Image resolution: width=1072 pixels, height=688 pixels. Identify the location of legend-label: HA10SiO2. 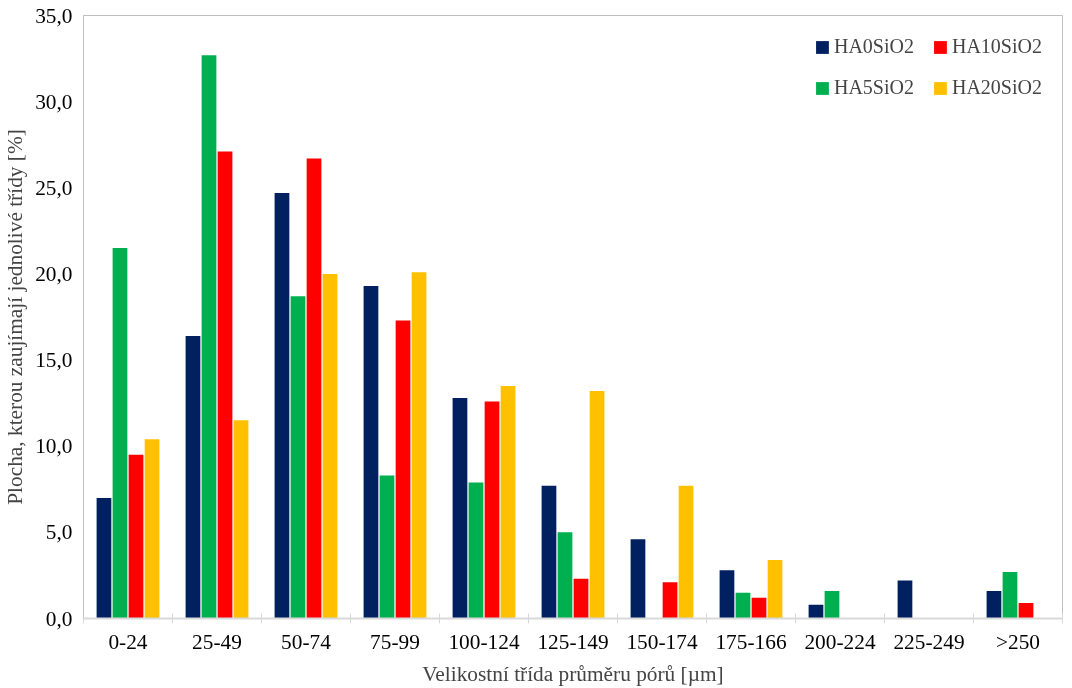
(996, 46).